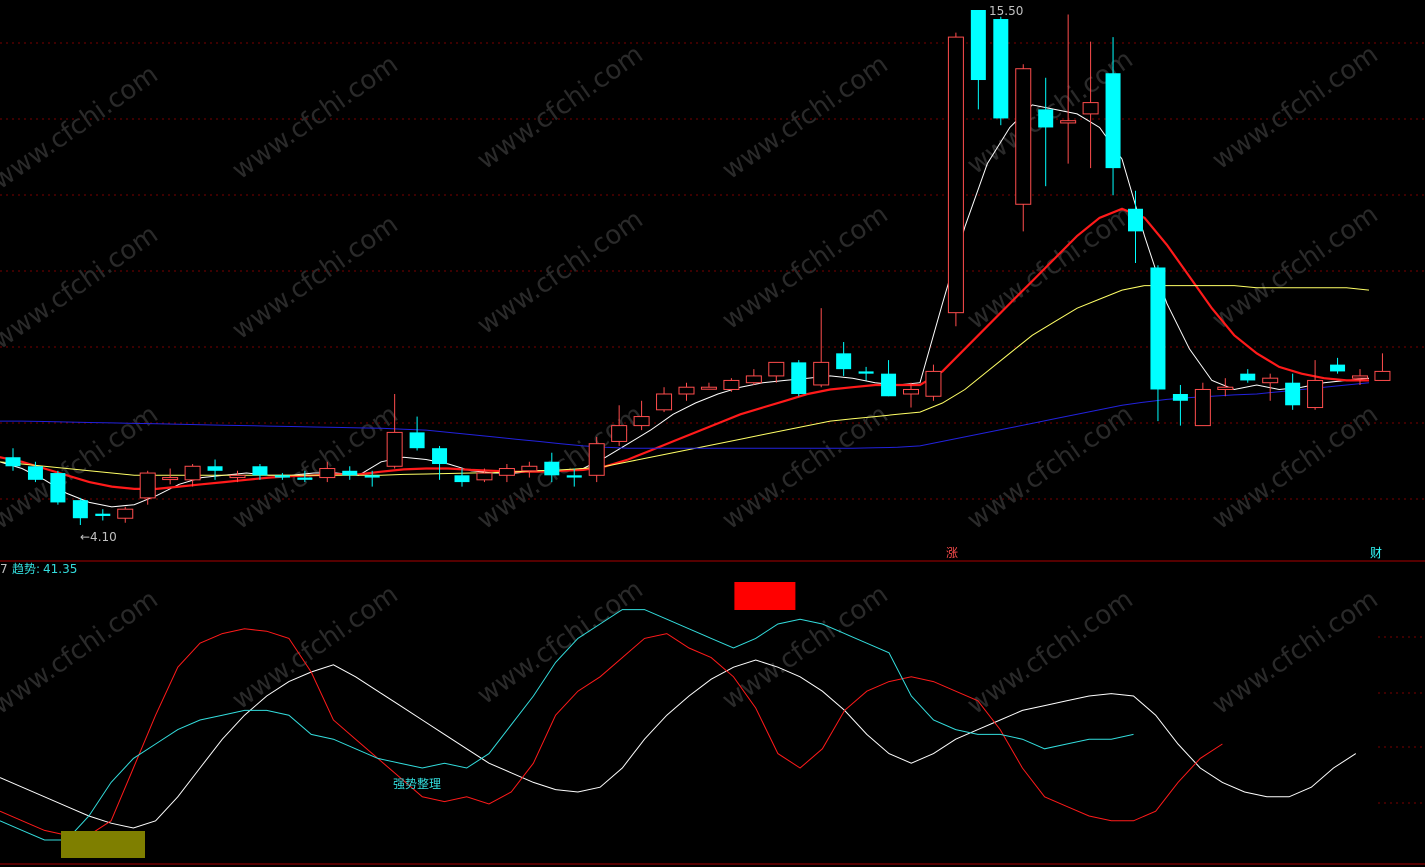 This screenshot has height=867, width=1425. What do you see at coordinates (103, 844) in the screenshot?
I see `low-signal-block` at bounding box center [103, 844].